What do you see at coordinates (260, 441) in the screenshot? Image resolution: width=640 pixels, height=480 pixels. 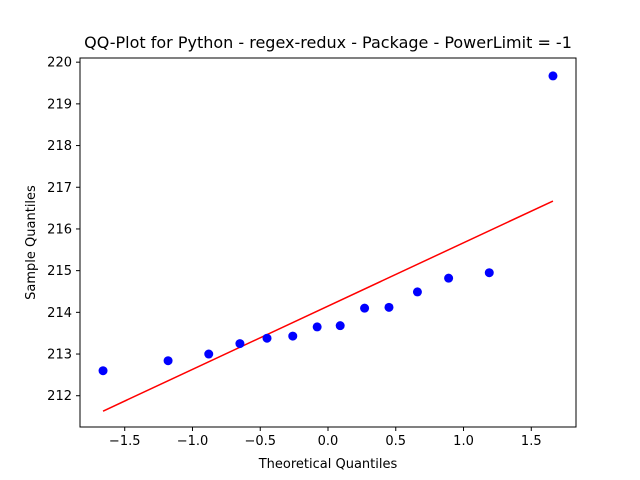 I see `x-tick-label: −0.5` at bounding box center [260, 441].